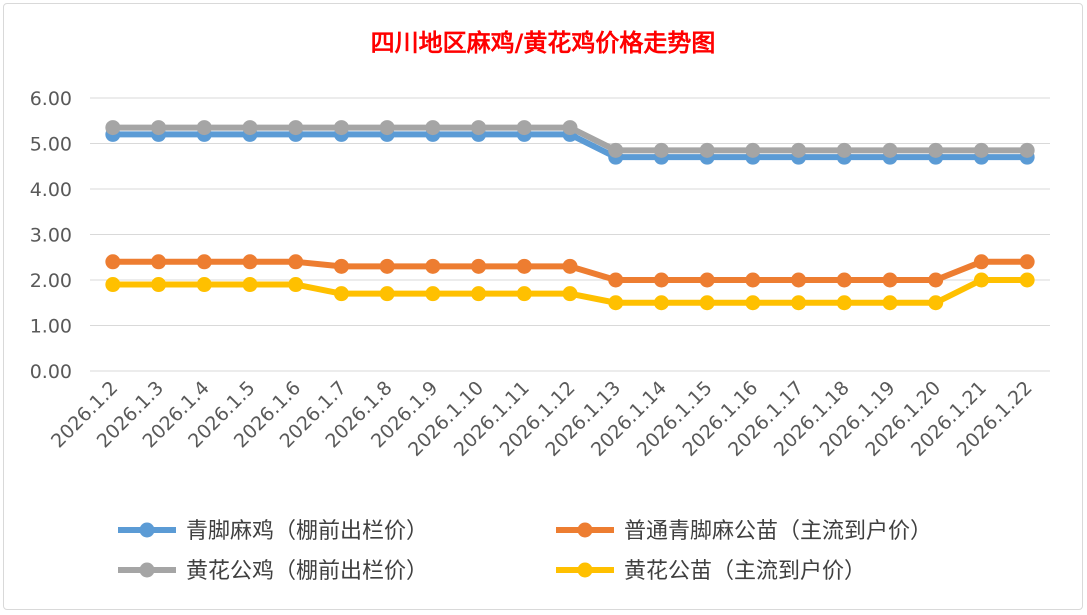 Image resolution: width=1087 pixels, height=615 pixels. I want to click on legend-label: 黄花公苗（主流到户价）, so click(745, 571).